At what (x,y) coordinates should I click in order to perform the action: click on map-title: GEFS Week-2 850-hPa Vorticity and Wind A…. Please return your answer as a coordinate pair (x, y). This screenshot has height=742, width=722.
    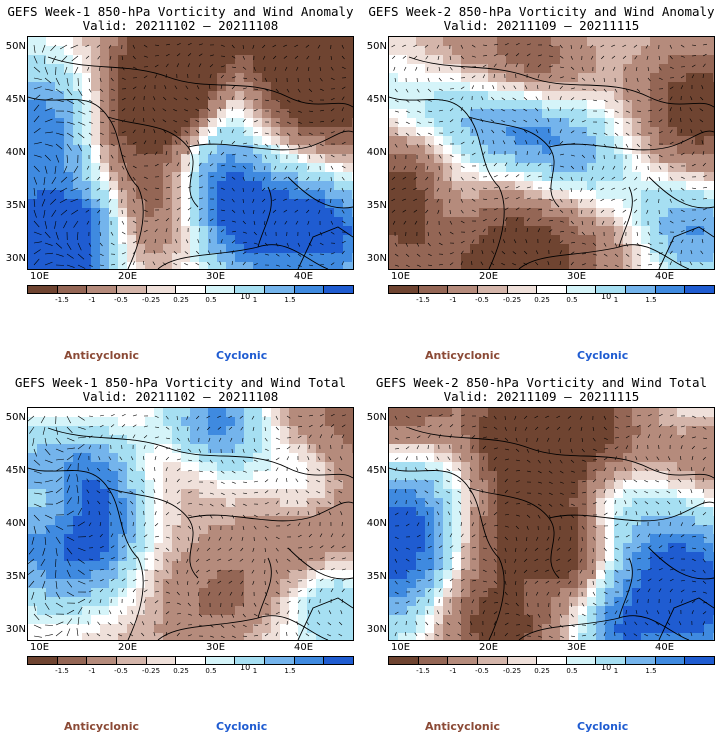
    Looking at the image, I should click on (541, 11).